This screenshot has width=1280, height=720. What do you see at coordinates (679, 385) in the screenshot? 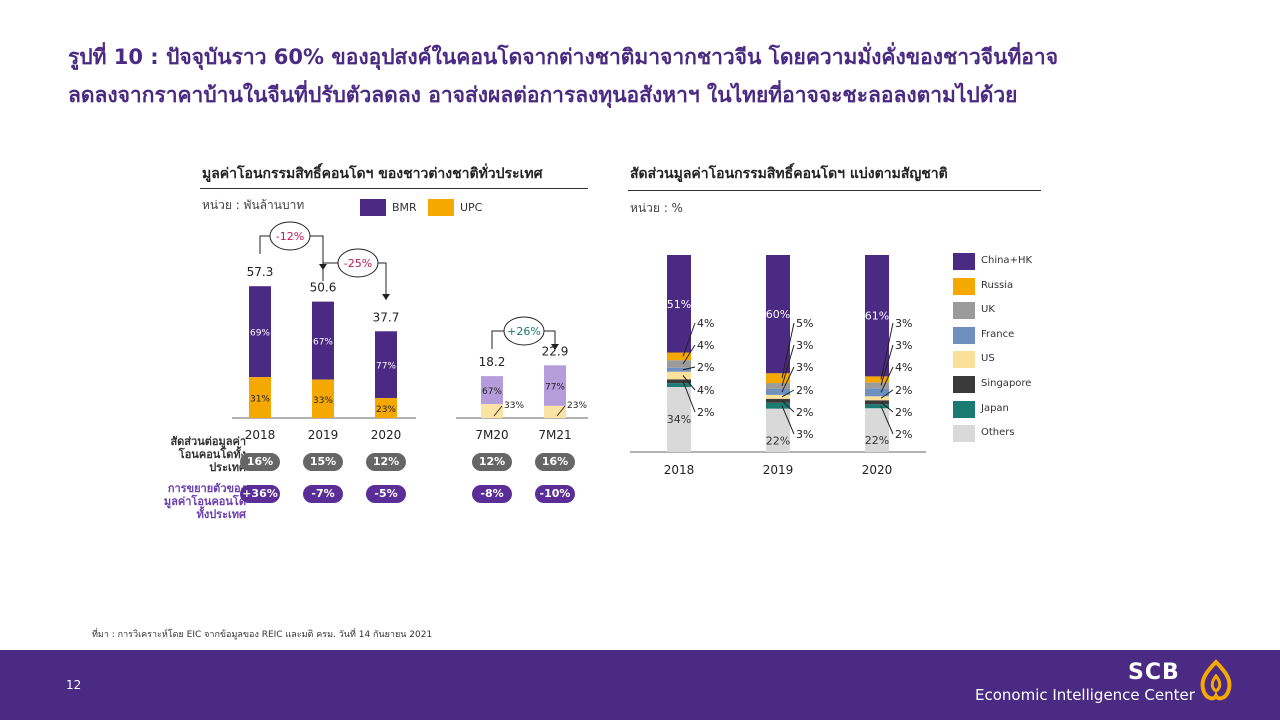
I see `seg-japan-2018` at bounding box center [679, 385].